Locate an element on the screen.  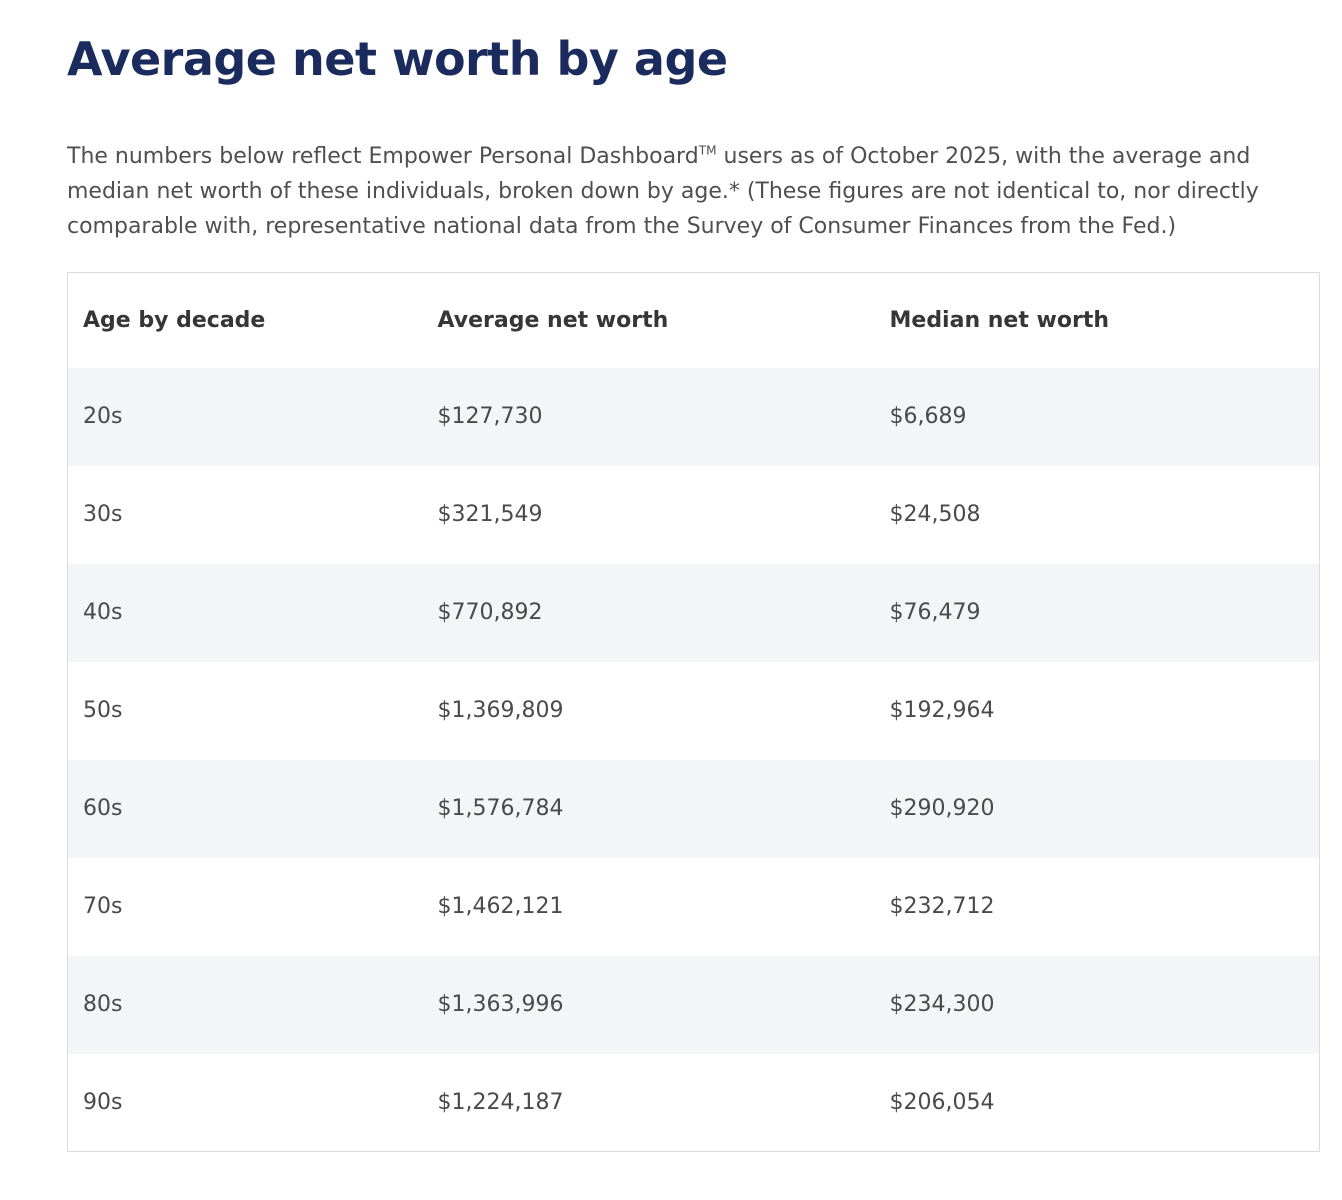
median-net-worth-cell: $206,054 is located at coordinates (1097, 1102).